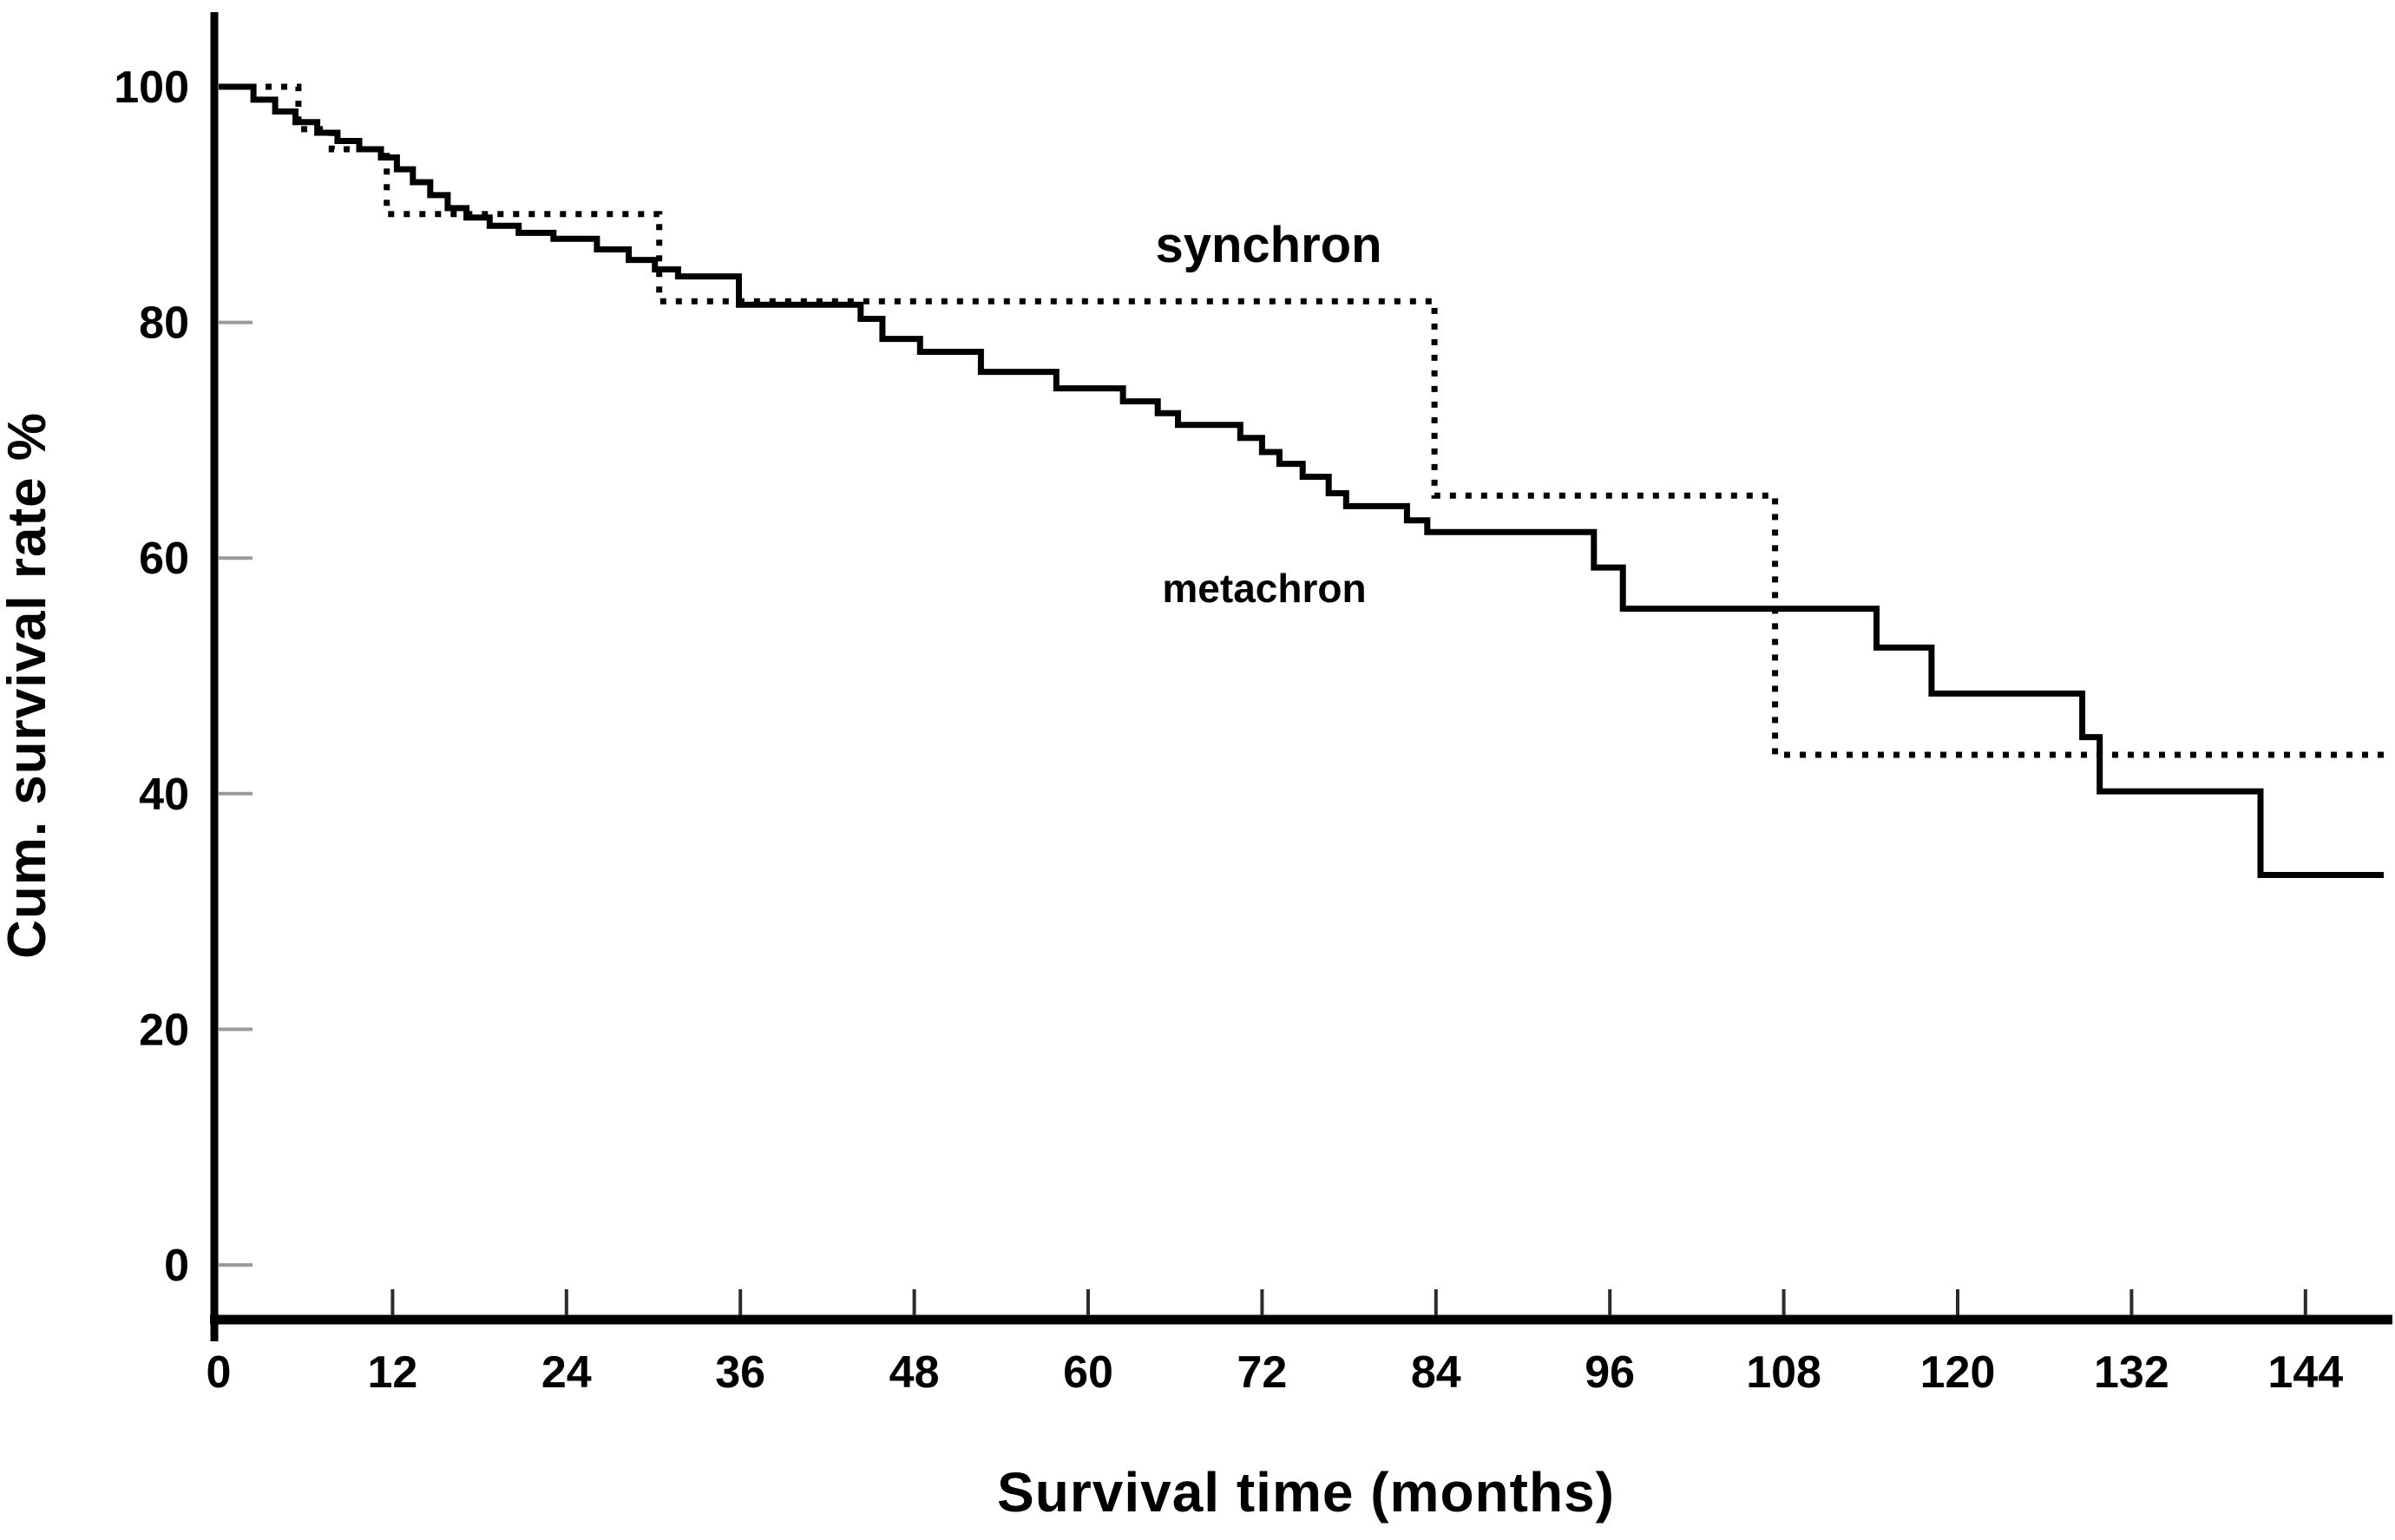  What do you see at coordinates (1436, 1372) in the screenshot?
I see `x-tick-label-84: 84` at bounding box center [1436, 1372].